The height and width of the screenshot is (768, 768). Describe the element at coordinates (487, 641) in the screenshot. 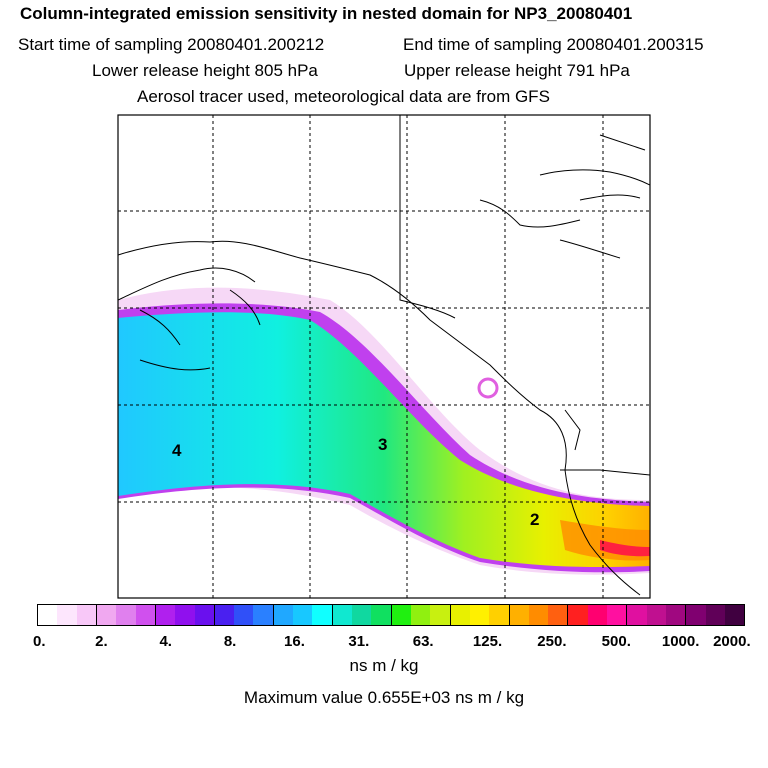

I see `colorbar-tick-label: 125.` at that location.